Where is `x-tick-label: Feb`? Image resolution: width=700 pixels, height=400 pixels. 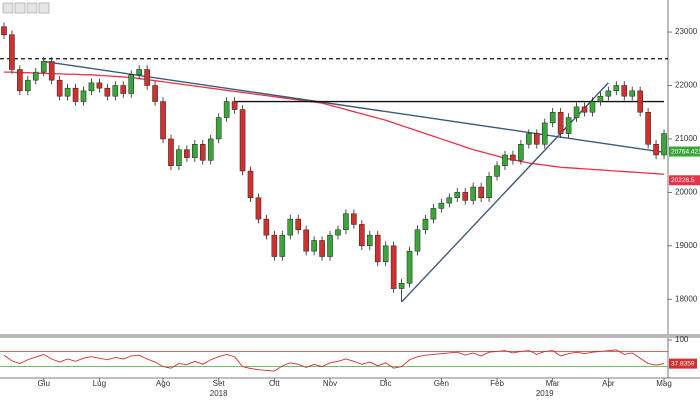 x-tick-label: Feb is located at coordinates (497, 383).